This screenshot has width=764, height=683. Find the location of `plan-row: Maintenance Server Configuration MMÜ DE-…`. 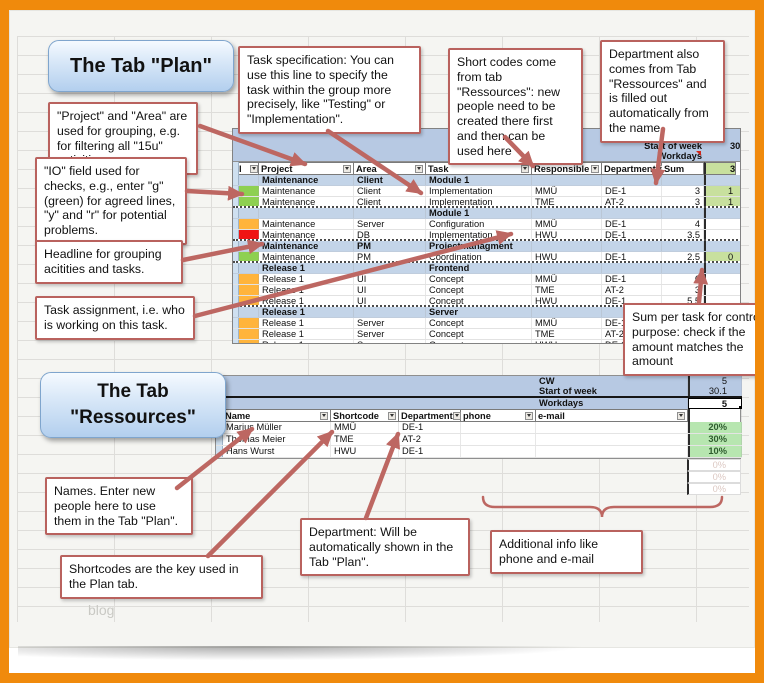

plan-row: Maintenance Server Configuration MMÜ DE-… is located at coordinates (486, 224).